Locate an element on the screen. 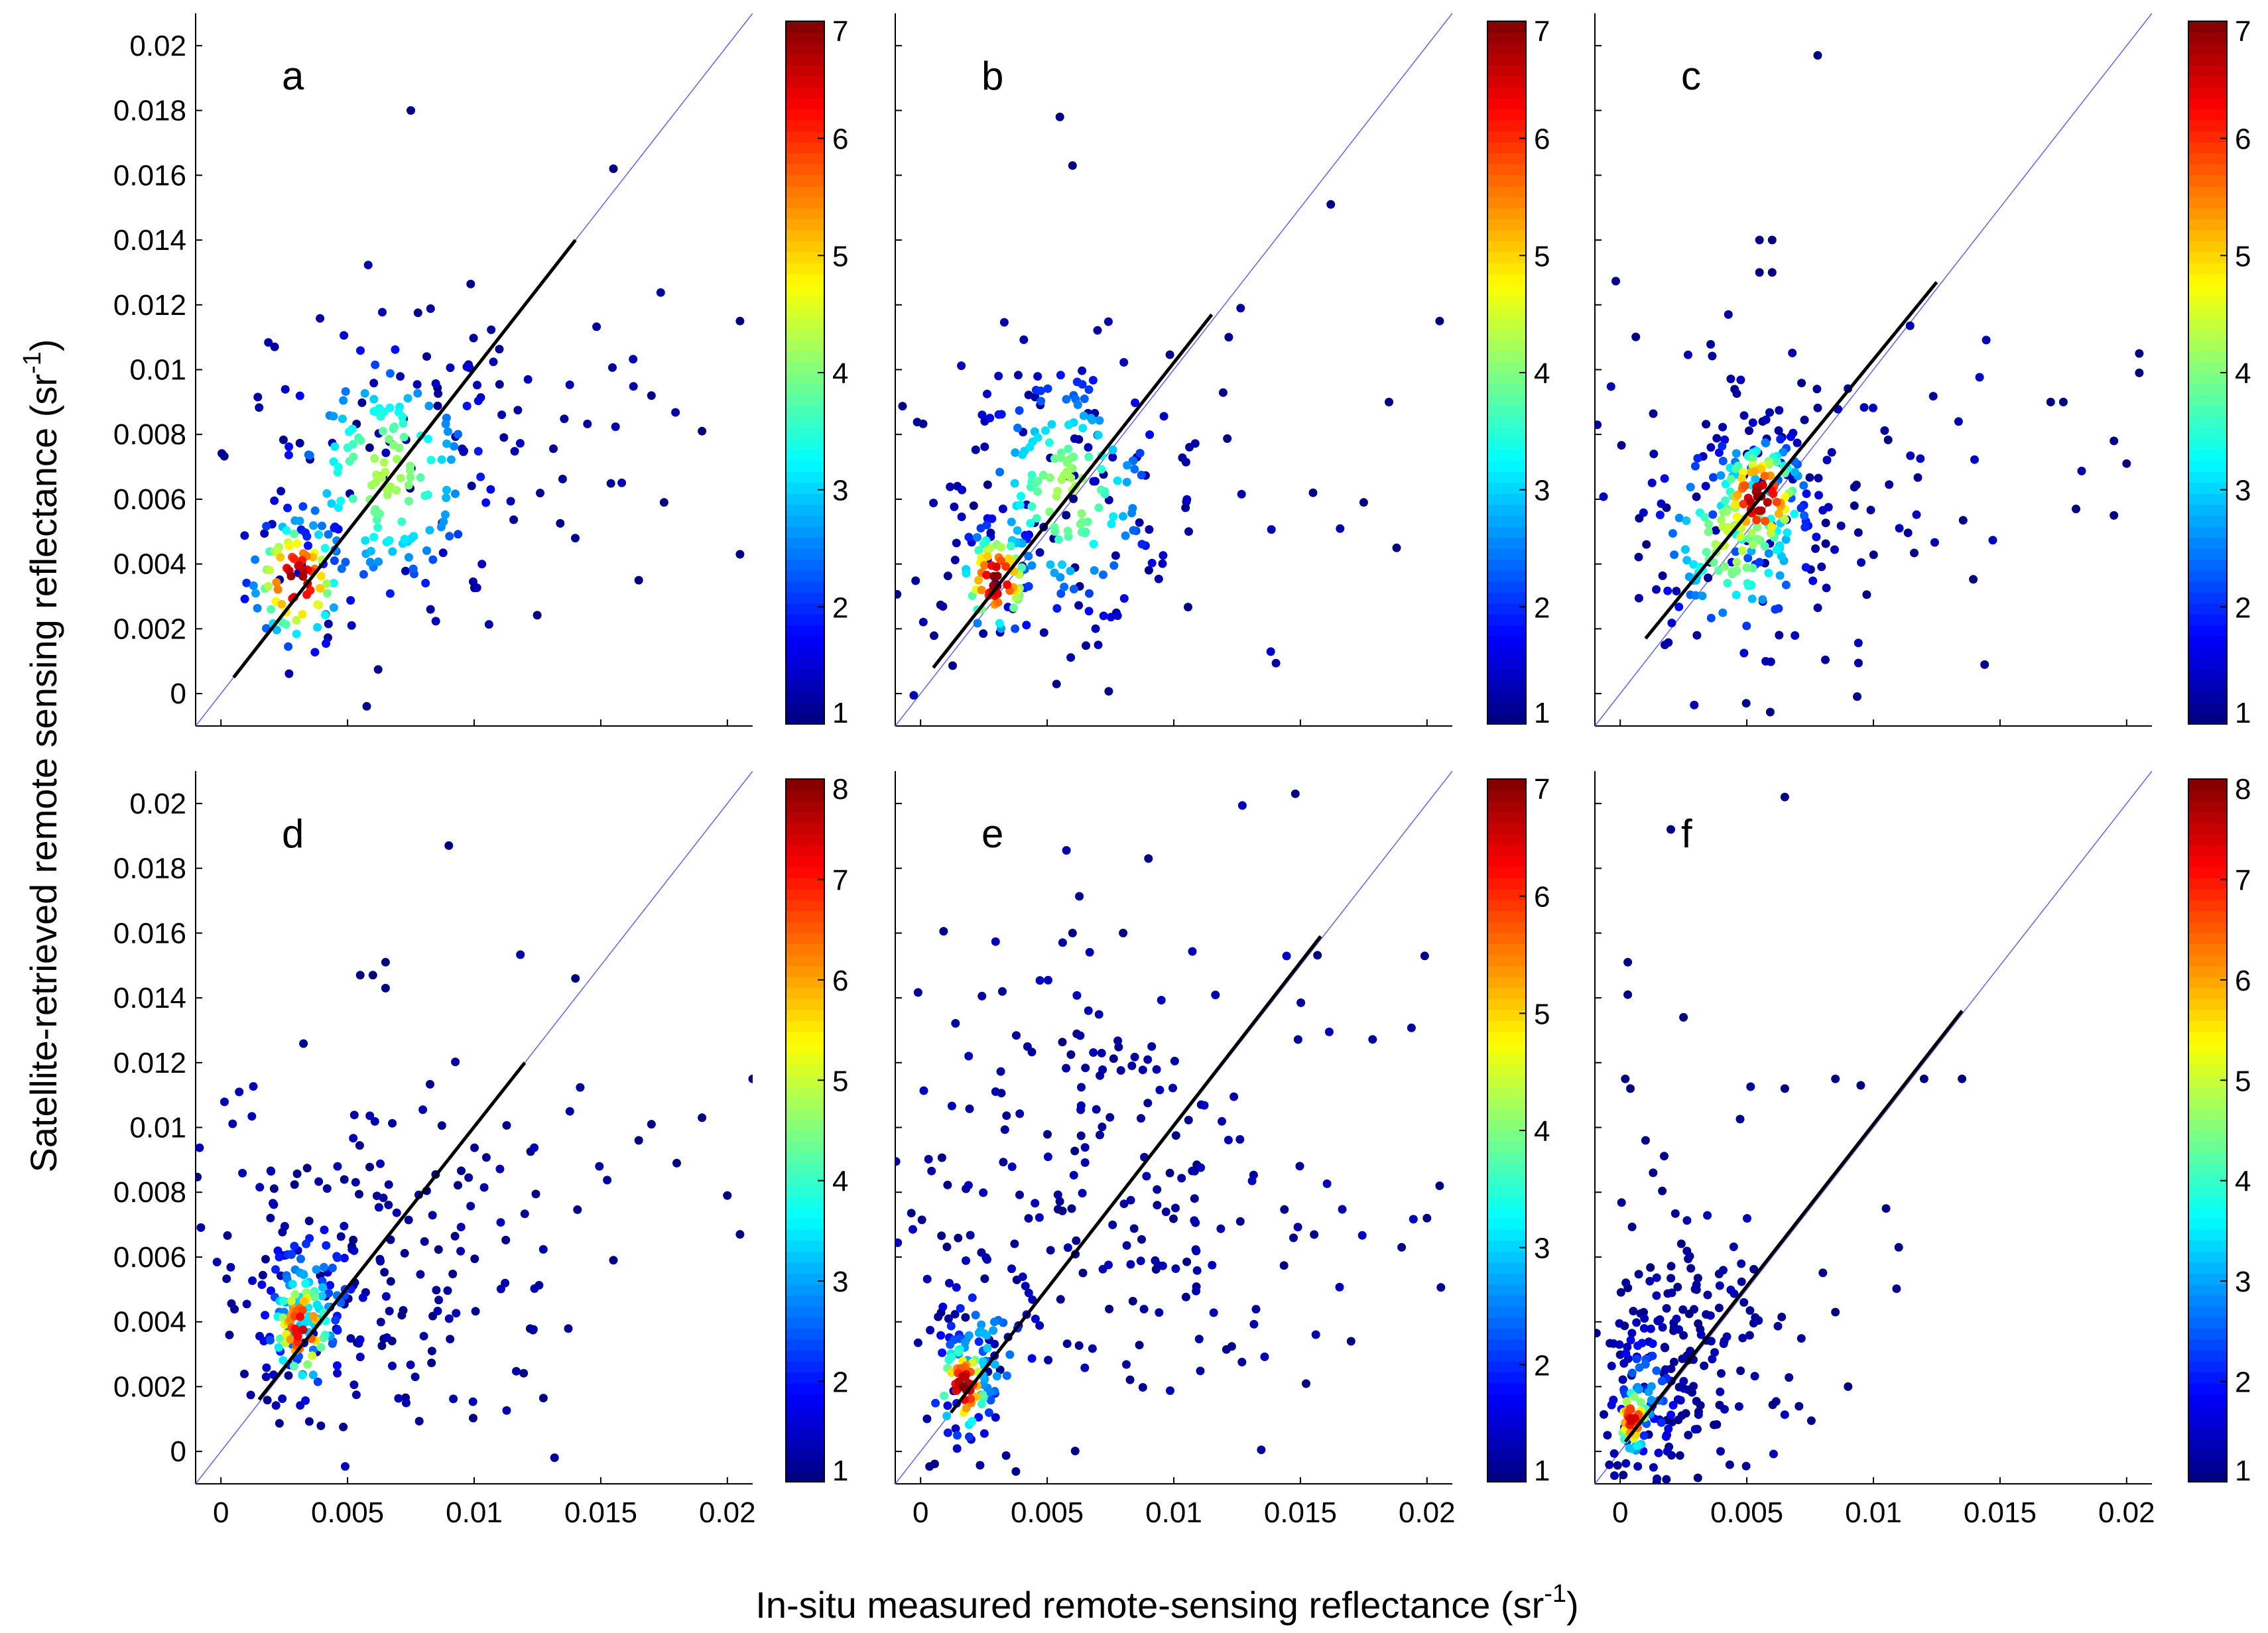 This screenshot has height=1633, width=2268. colorbar-tick-label: 5 is located at coordinates (2243, 256).